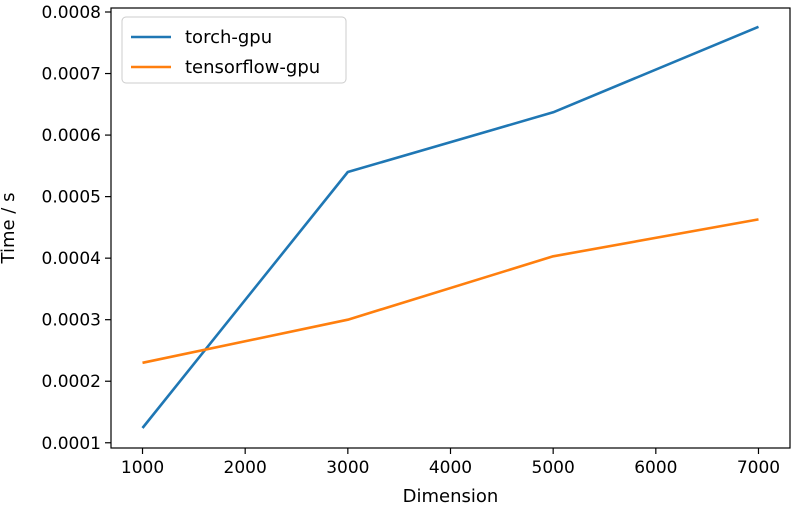  What do you see at coordinates (451, 496) in the screenshot?
I see `x-axis-label: Dimension` at bounding box center [451, 496].